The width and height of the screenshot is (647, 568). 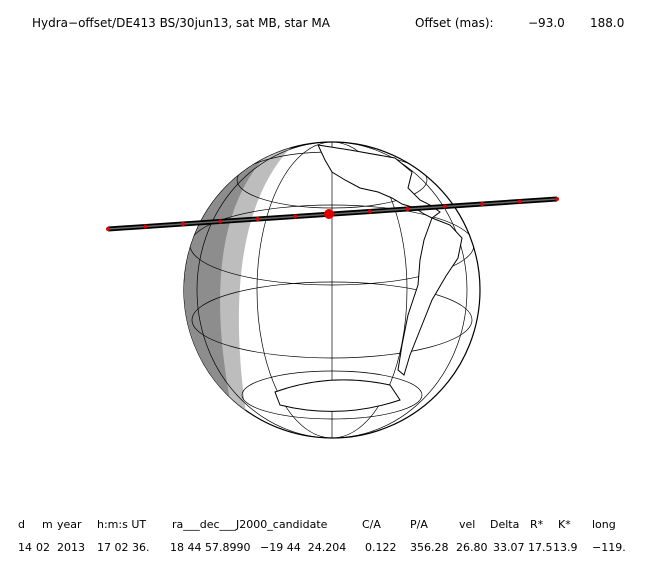 What do you see at coordinates (121, 524) in the screenshot?
I see `header-cell: h:m:s UT` at bounding box center [121, 524].